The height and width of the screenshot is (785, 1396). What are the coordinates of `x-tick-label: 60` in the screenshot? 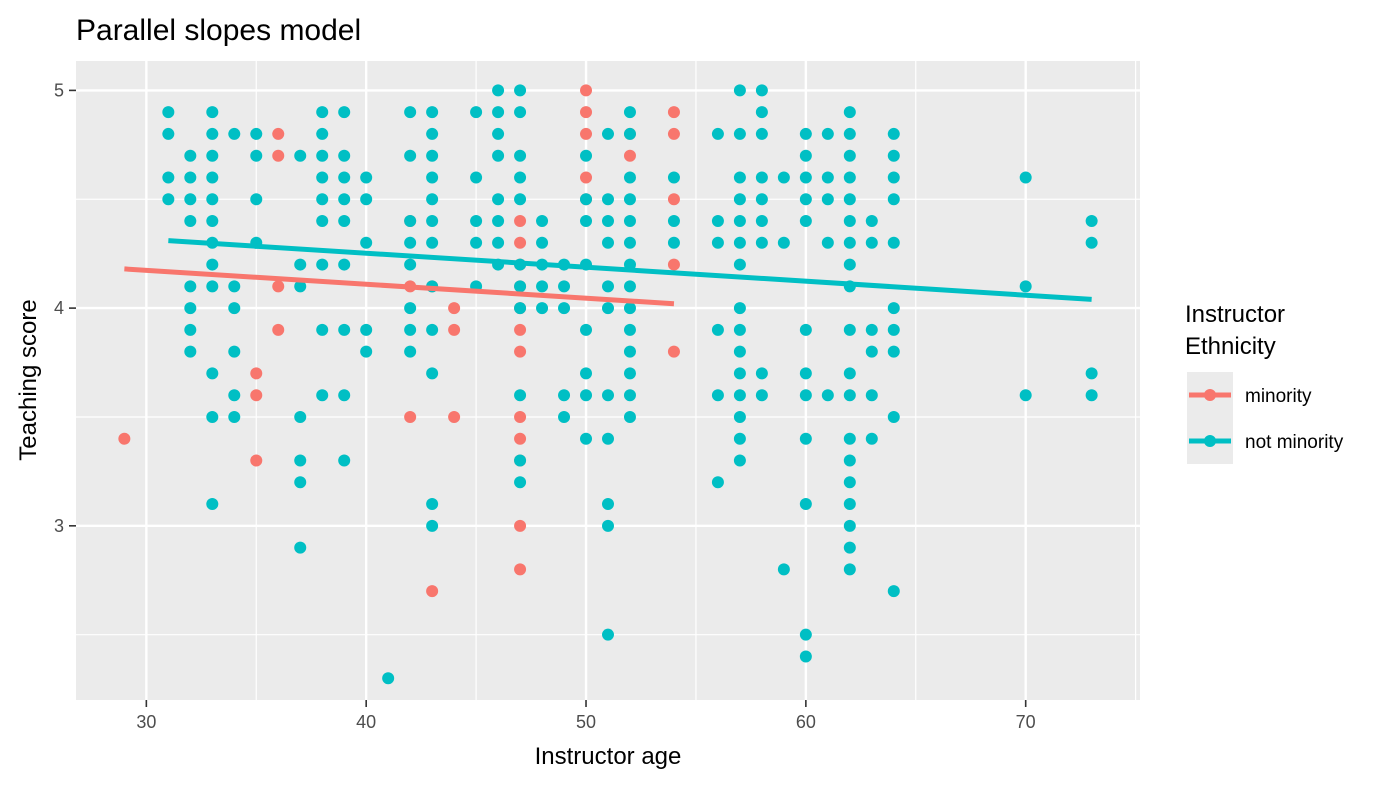 It's located at (806, 722).